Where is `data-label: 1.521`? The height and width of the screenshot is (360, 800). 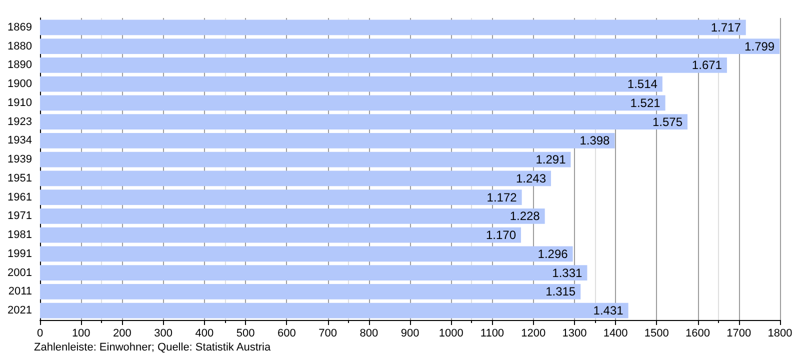
data-label: 1.521 is located at coordinates (645, 103).